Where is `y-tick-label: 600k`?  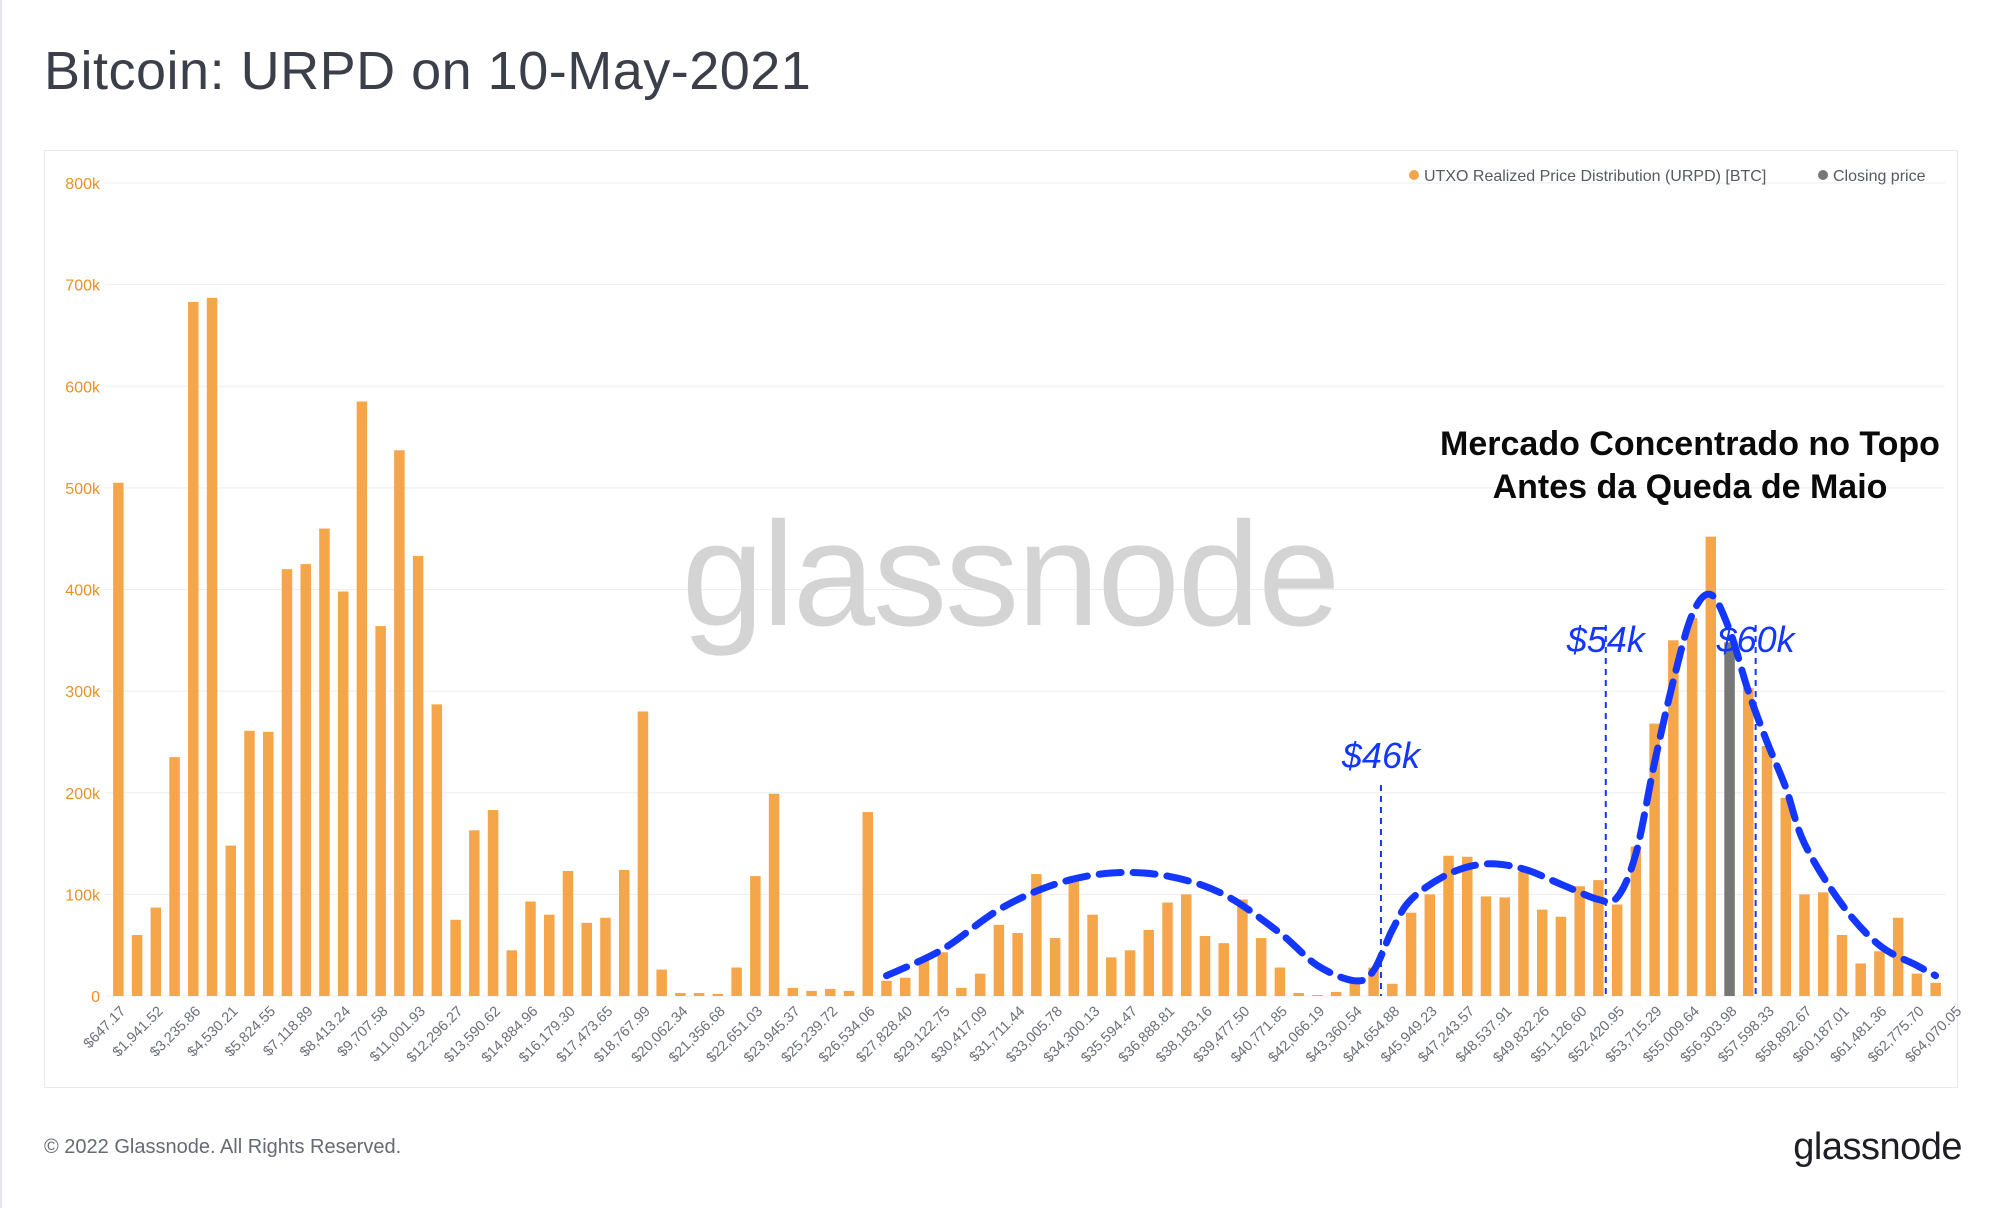
y-tick-label: 600k is located at coordinates (83, 387).